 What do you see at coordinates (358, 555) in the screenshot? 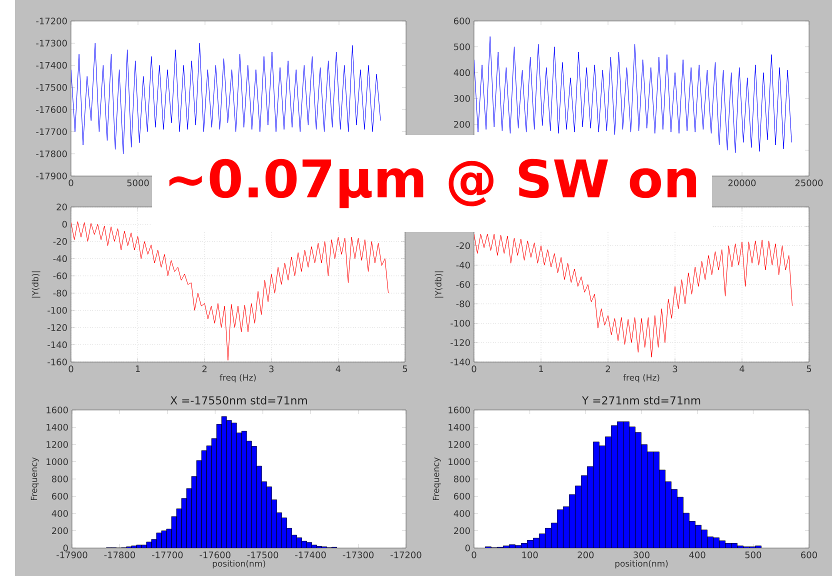
I see `x-tick-label: -17300` at bounding box center [358, 555].